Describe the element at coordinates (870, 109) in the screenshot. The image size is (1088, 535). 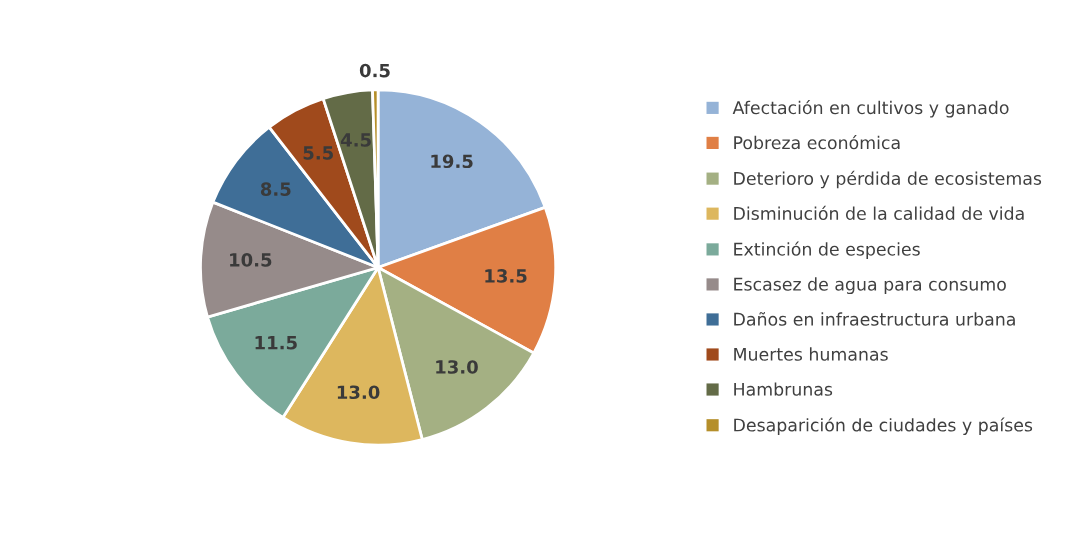
I see `legend-label: Afectación en cultivos y ganado` at that location.